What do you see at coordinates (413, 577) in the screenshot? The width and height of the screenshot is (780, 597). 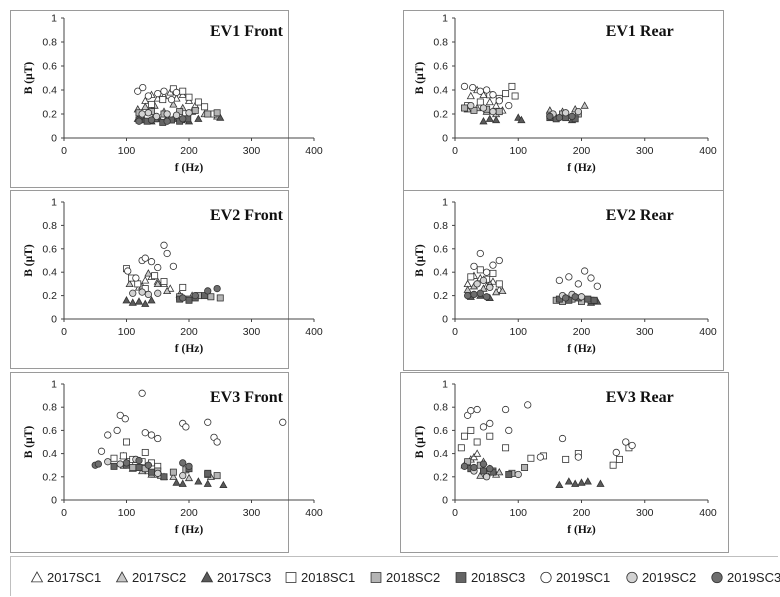 I see `legend-label: 2018SC2` at bounding box center [413, 577].